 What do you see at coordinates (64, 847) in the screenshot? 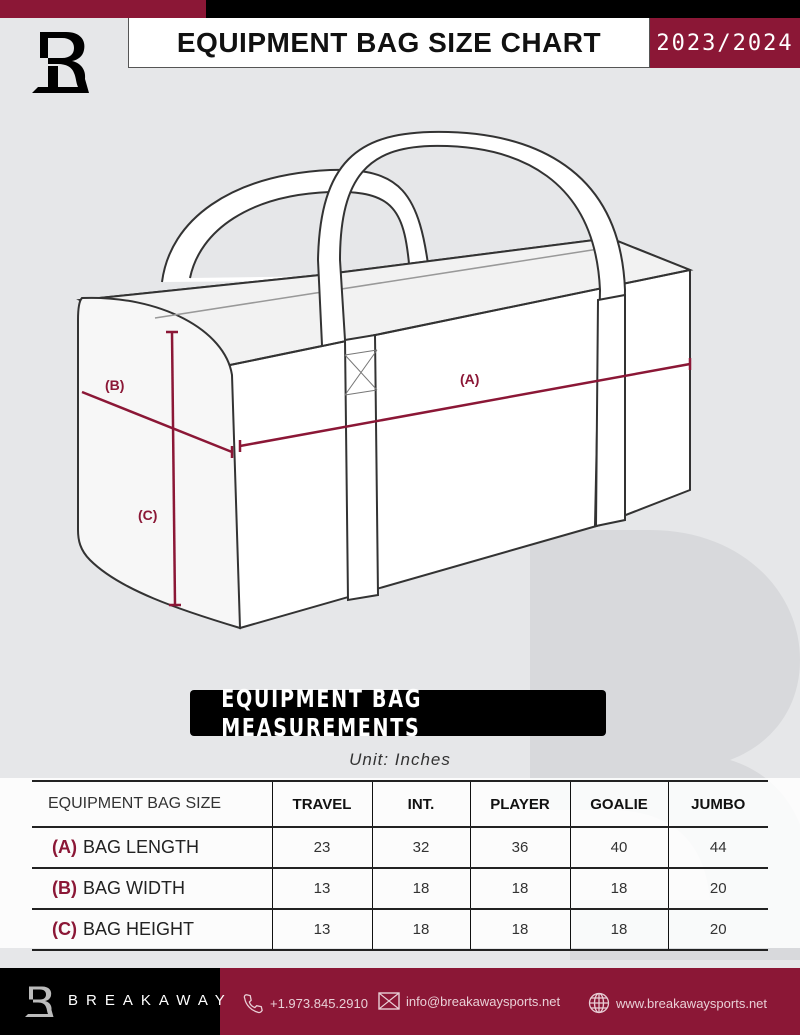
I see `row-letter: (A)` at bounding box center [64, 847].